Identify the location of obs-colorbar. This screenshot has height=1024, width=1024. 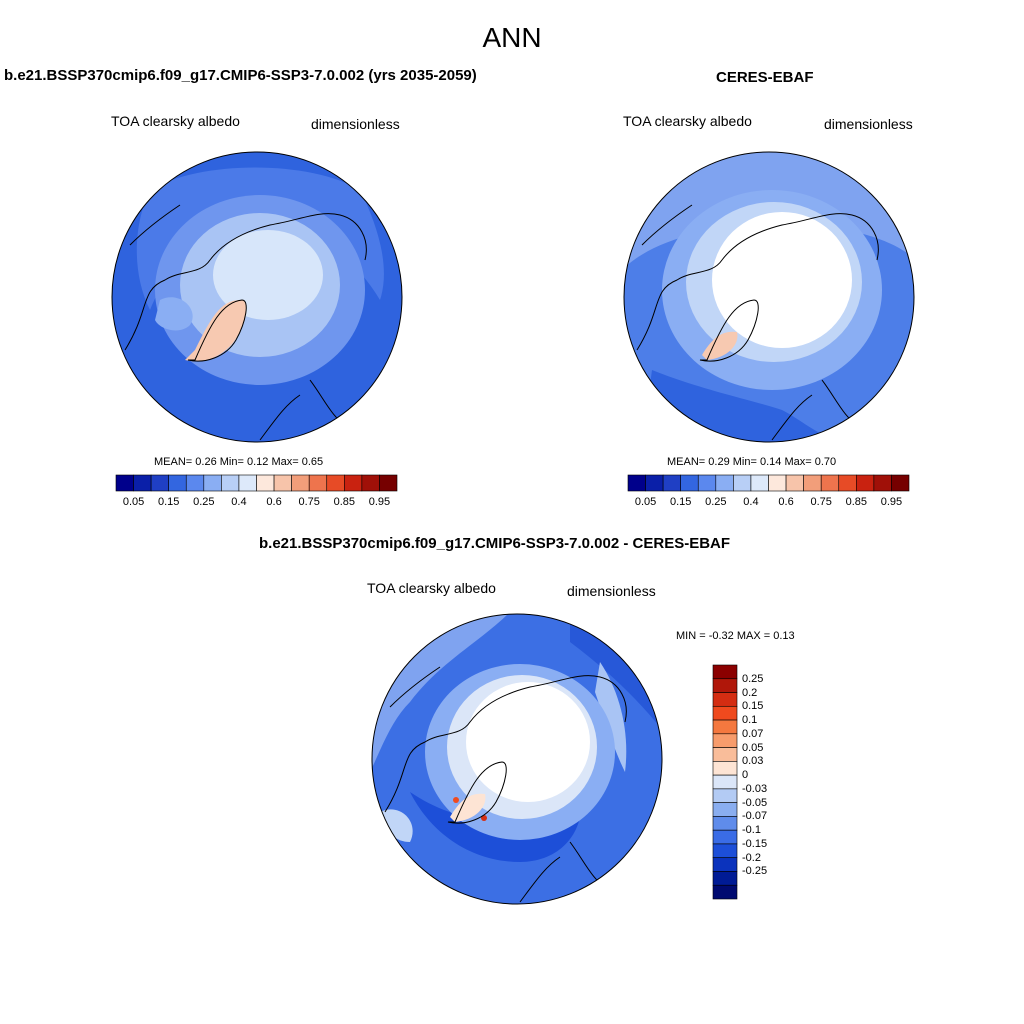
(768, 483).